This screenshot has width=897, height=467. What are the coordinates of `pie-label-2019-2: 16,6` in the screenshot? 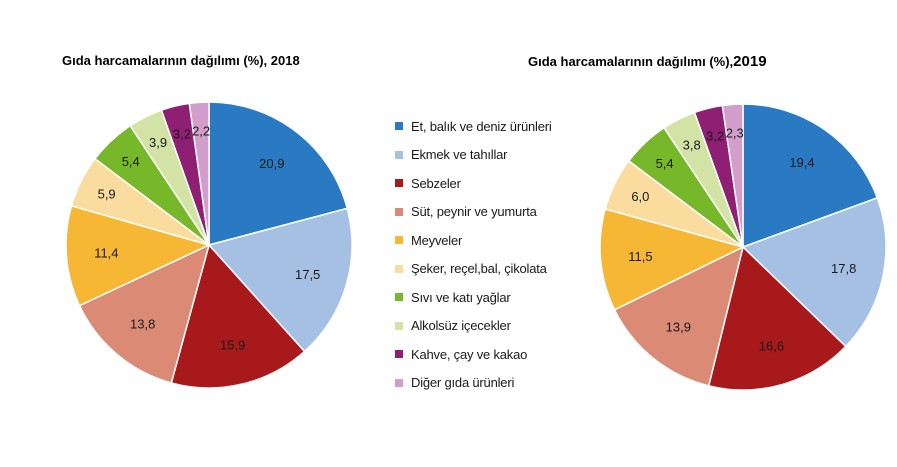 It's located at (771, 345).